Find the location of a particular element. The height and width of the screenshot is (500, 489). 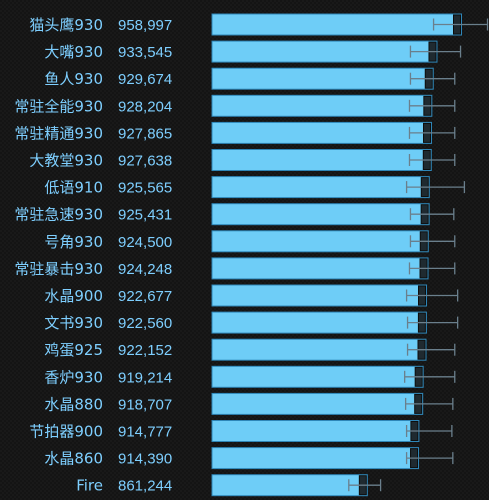

category-label: 节拍器900 is located at coordinates (66, 432).